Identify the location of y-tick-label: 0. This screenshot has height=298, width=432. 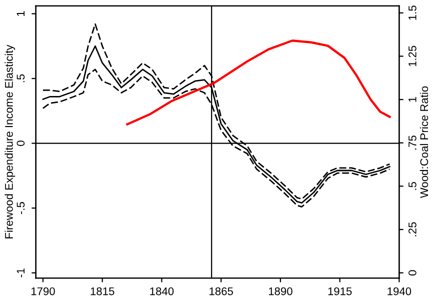
(20, 143).